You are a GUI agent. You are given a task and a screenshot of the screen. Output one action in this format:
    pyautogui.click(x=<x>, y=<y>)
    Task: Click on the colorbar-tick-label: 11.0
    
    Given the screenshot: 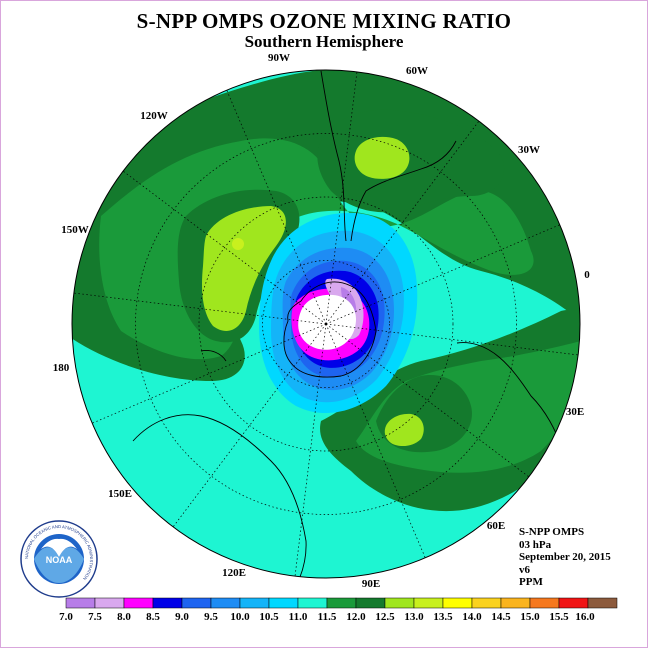 What is the action you would take?
    pyautogui.click(x=298, y=617)
    